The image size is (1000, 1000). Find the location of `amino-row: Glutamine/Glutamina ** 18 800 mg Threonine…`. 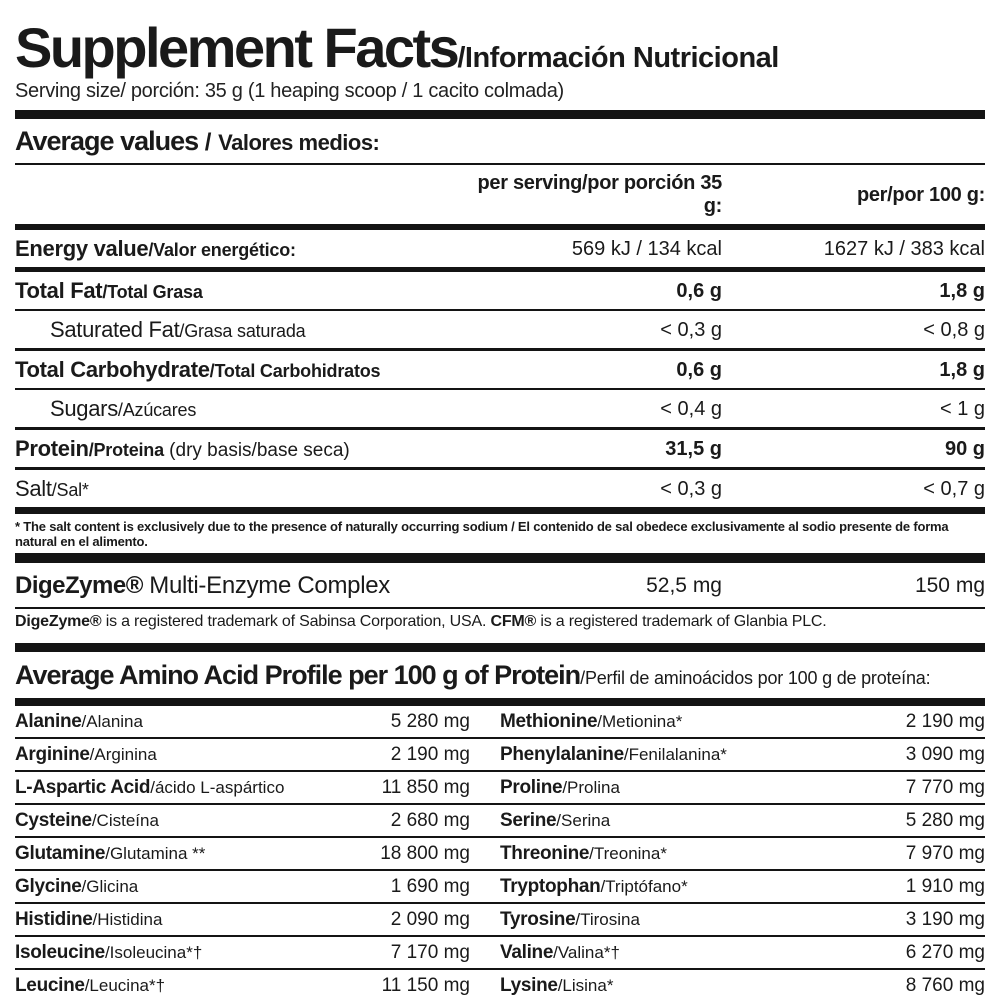

amino-row: Glutamine/Glutamina ** 18 800 mg Threonine… is located at coordinates (500, 854).